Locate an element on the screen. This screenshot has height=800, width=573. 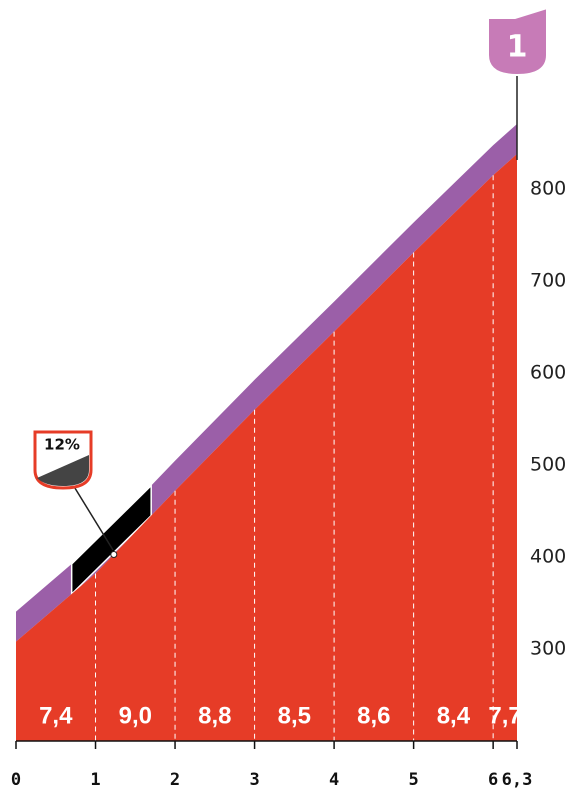
callout-point is located at coordinates (114, 555).